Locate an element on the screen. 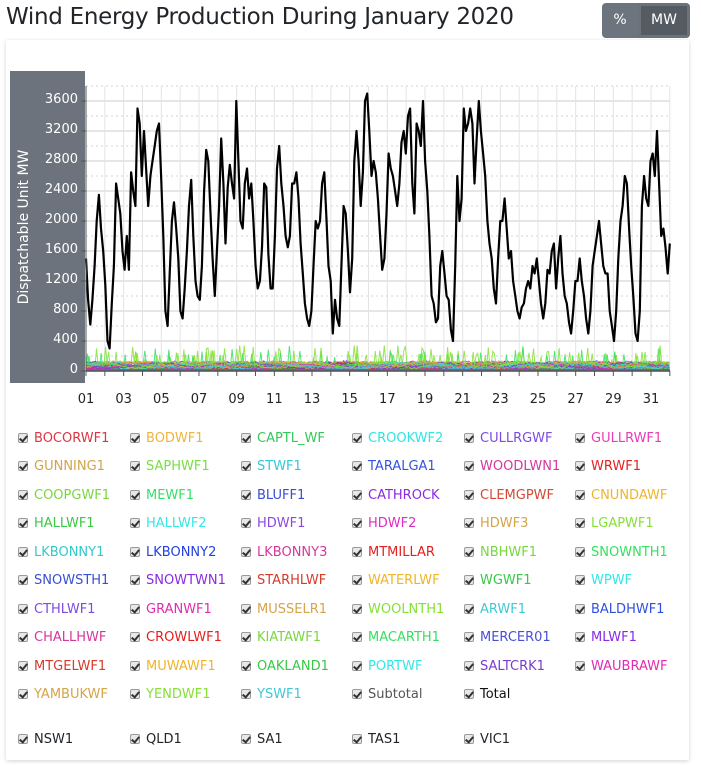 The height and width of the screenshot is (765, 701). region-filter-nsw1: NSW1 is located at coordinates (45, 739).